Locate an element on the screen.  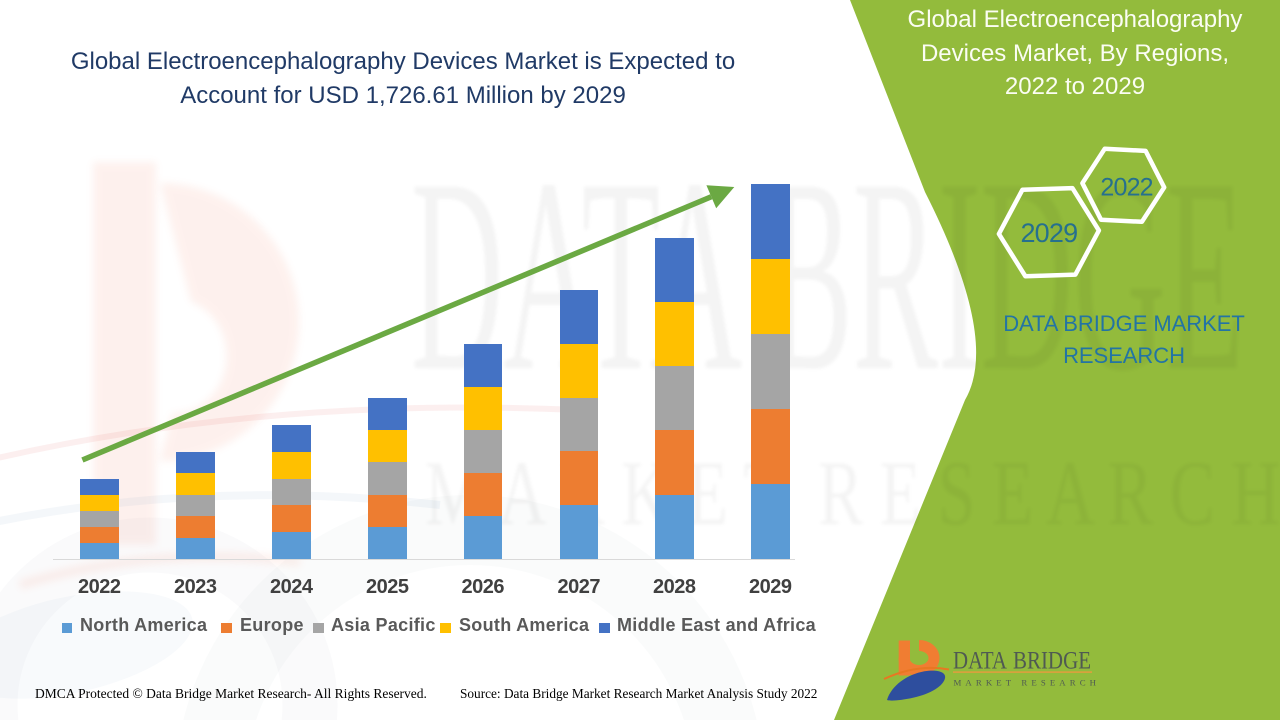
svg-text: 2029 is located at coordinates (1048, 233).